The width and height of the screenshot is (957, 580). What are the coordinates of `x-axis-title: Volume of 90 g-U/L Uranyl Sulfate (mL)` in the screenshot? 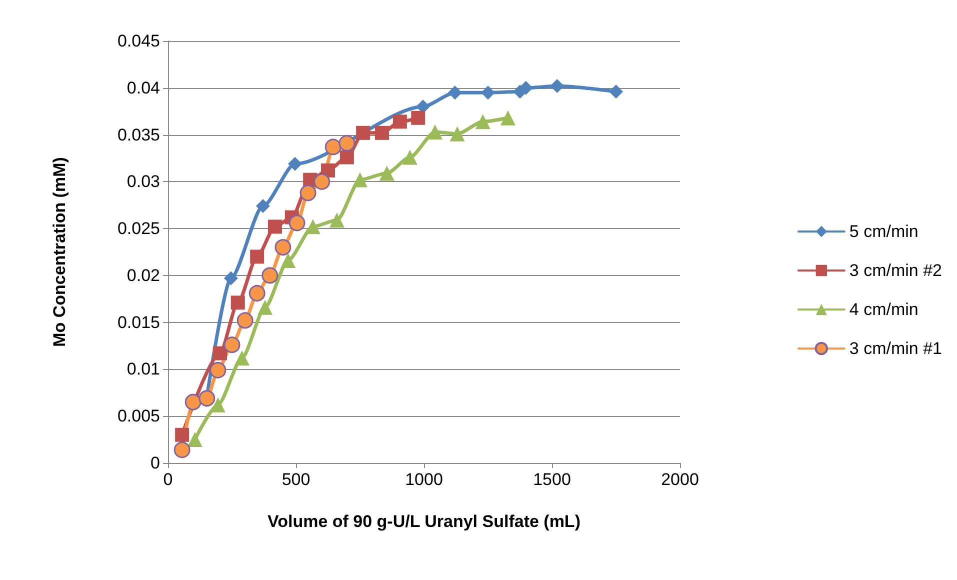 It's located at (424, 521).